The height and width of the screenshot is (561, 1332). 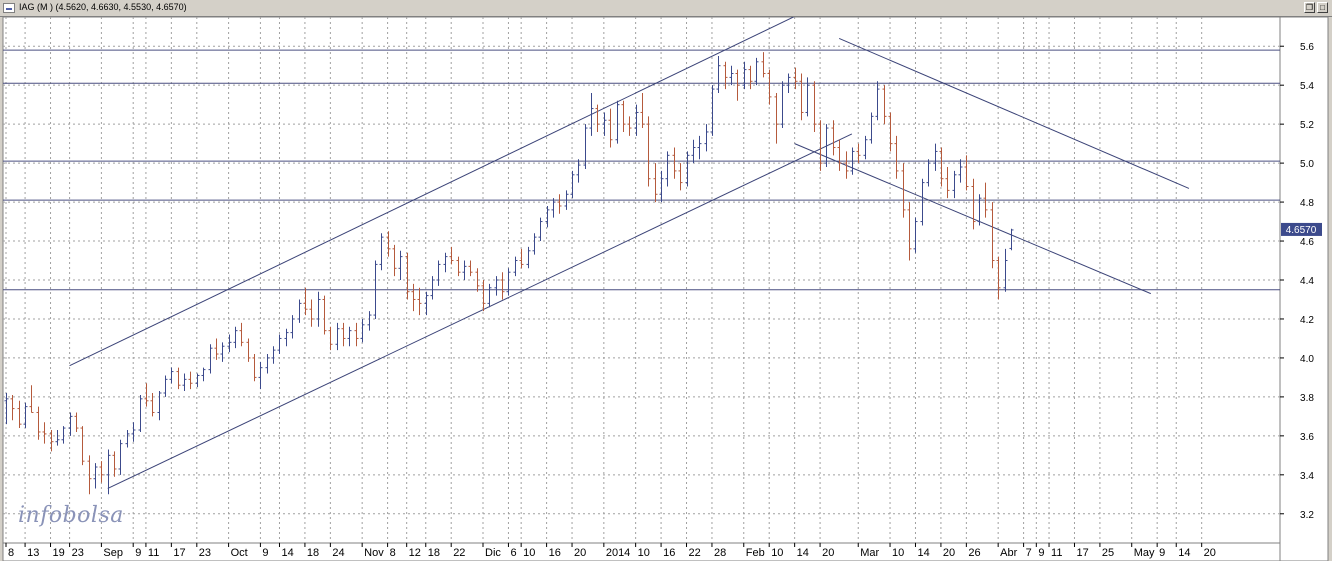 What do you see at coordinates (720, 553) in the screenshot?
I see `x-tick-label: 28` at bounding box center [720, 553].